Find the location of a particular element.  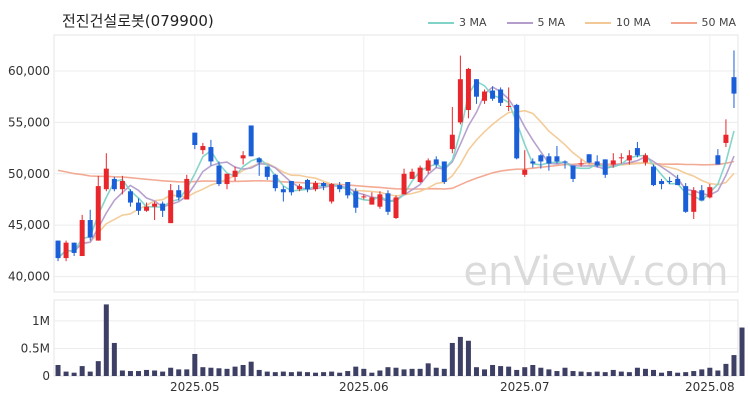

volume-tick-label: 1M is located at coordinates (41, 321).